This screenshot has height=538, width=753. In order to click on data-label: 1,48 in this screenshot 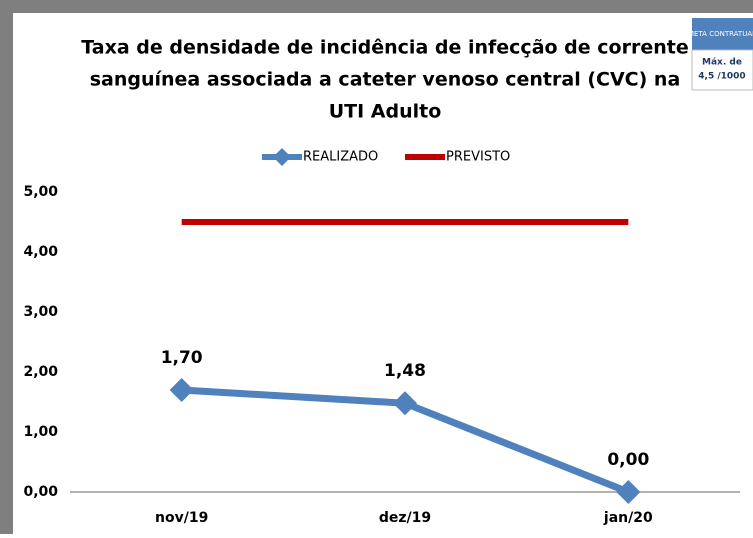, I will do `click(405, 371)`.